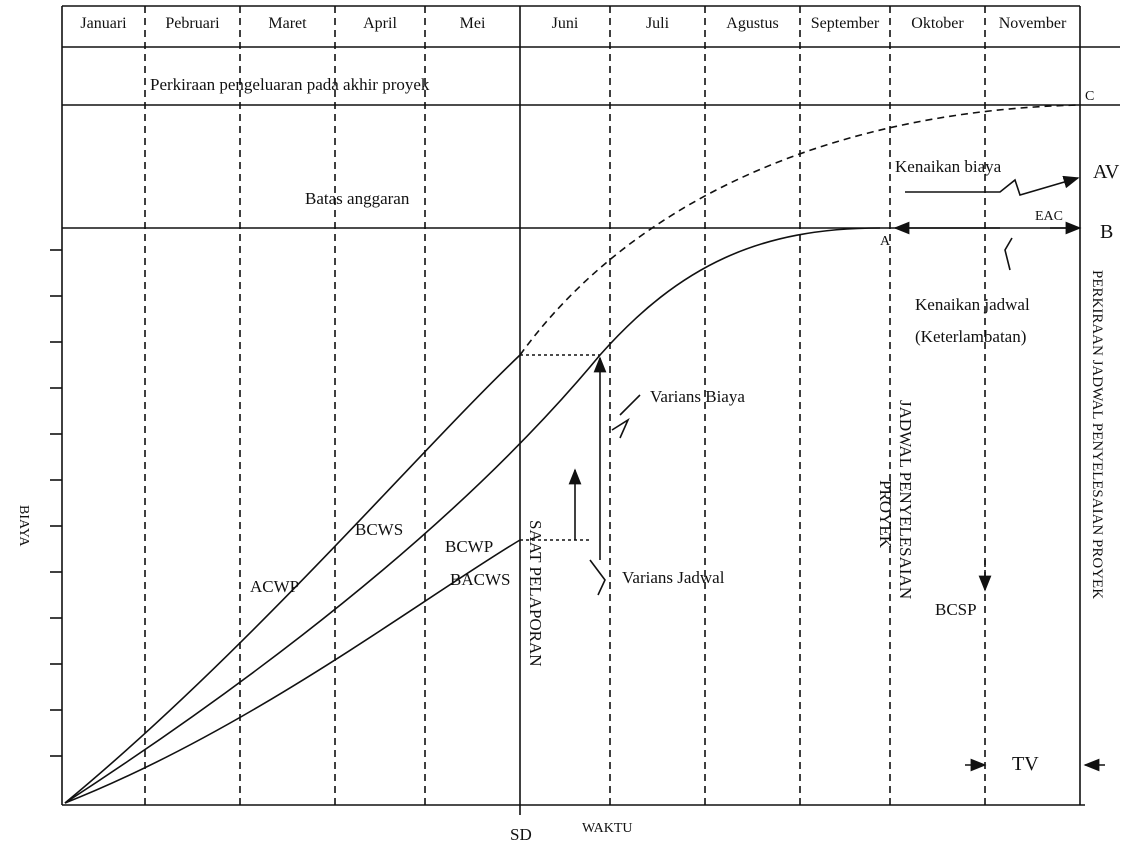 Image resolution: width=1131 pixels, height=846 pixels. Describe the element at coordinates (103, 23) in the screenshot. I see `month-label: Januari` at that location.